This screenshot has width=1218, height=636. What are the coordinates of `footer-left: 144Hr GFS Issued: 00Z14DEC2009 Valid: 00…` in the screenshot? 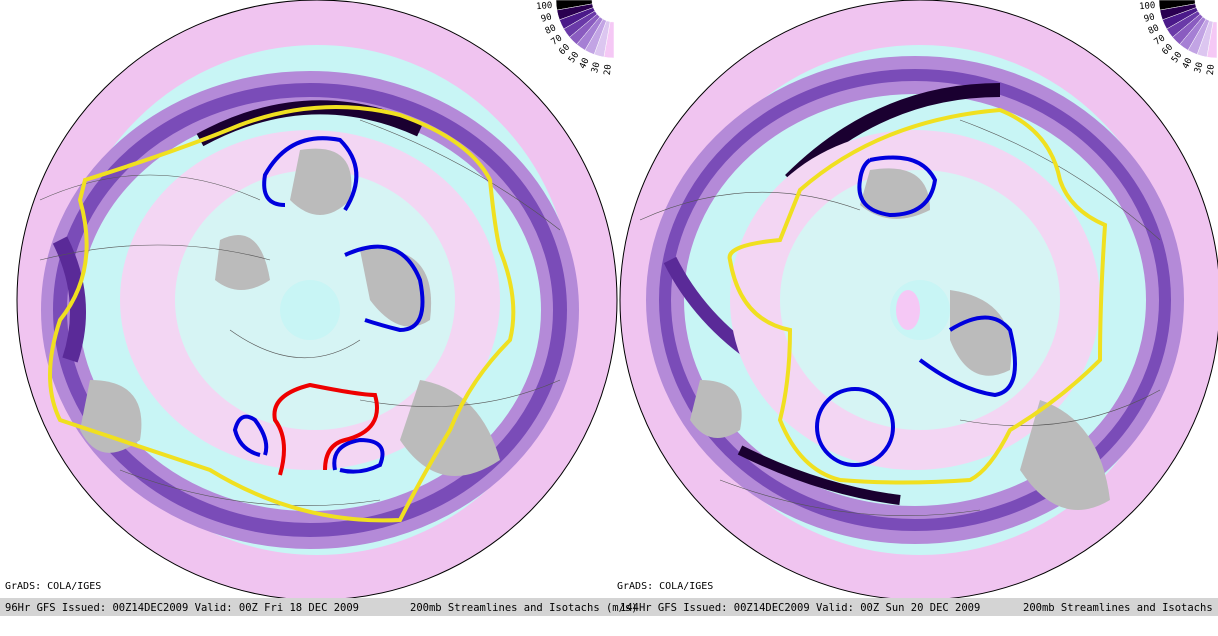 It's located at (800, 608).